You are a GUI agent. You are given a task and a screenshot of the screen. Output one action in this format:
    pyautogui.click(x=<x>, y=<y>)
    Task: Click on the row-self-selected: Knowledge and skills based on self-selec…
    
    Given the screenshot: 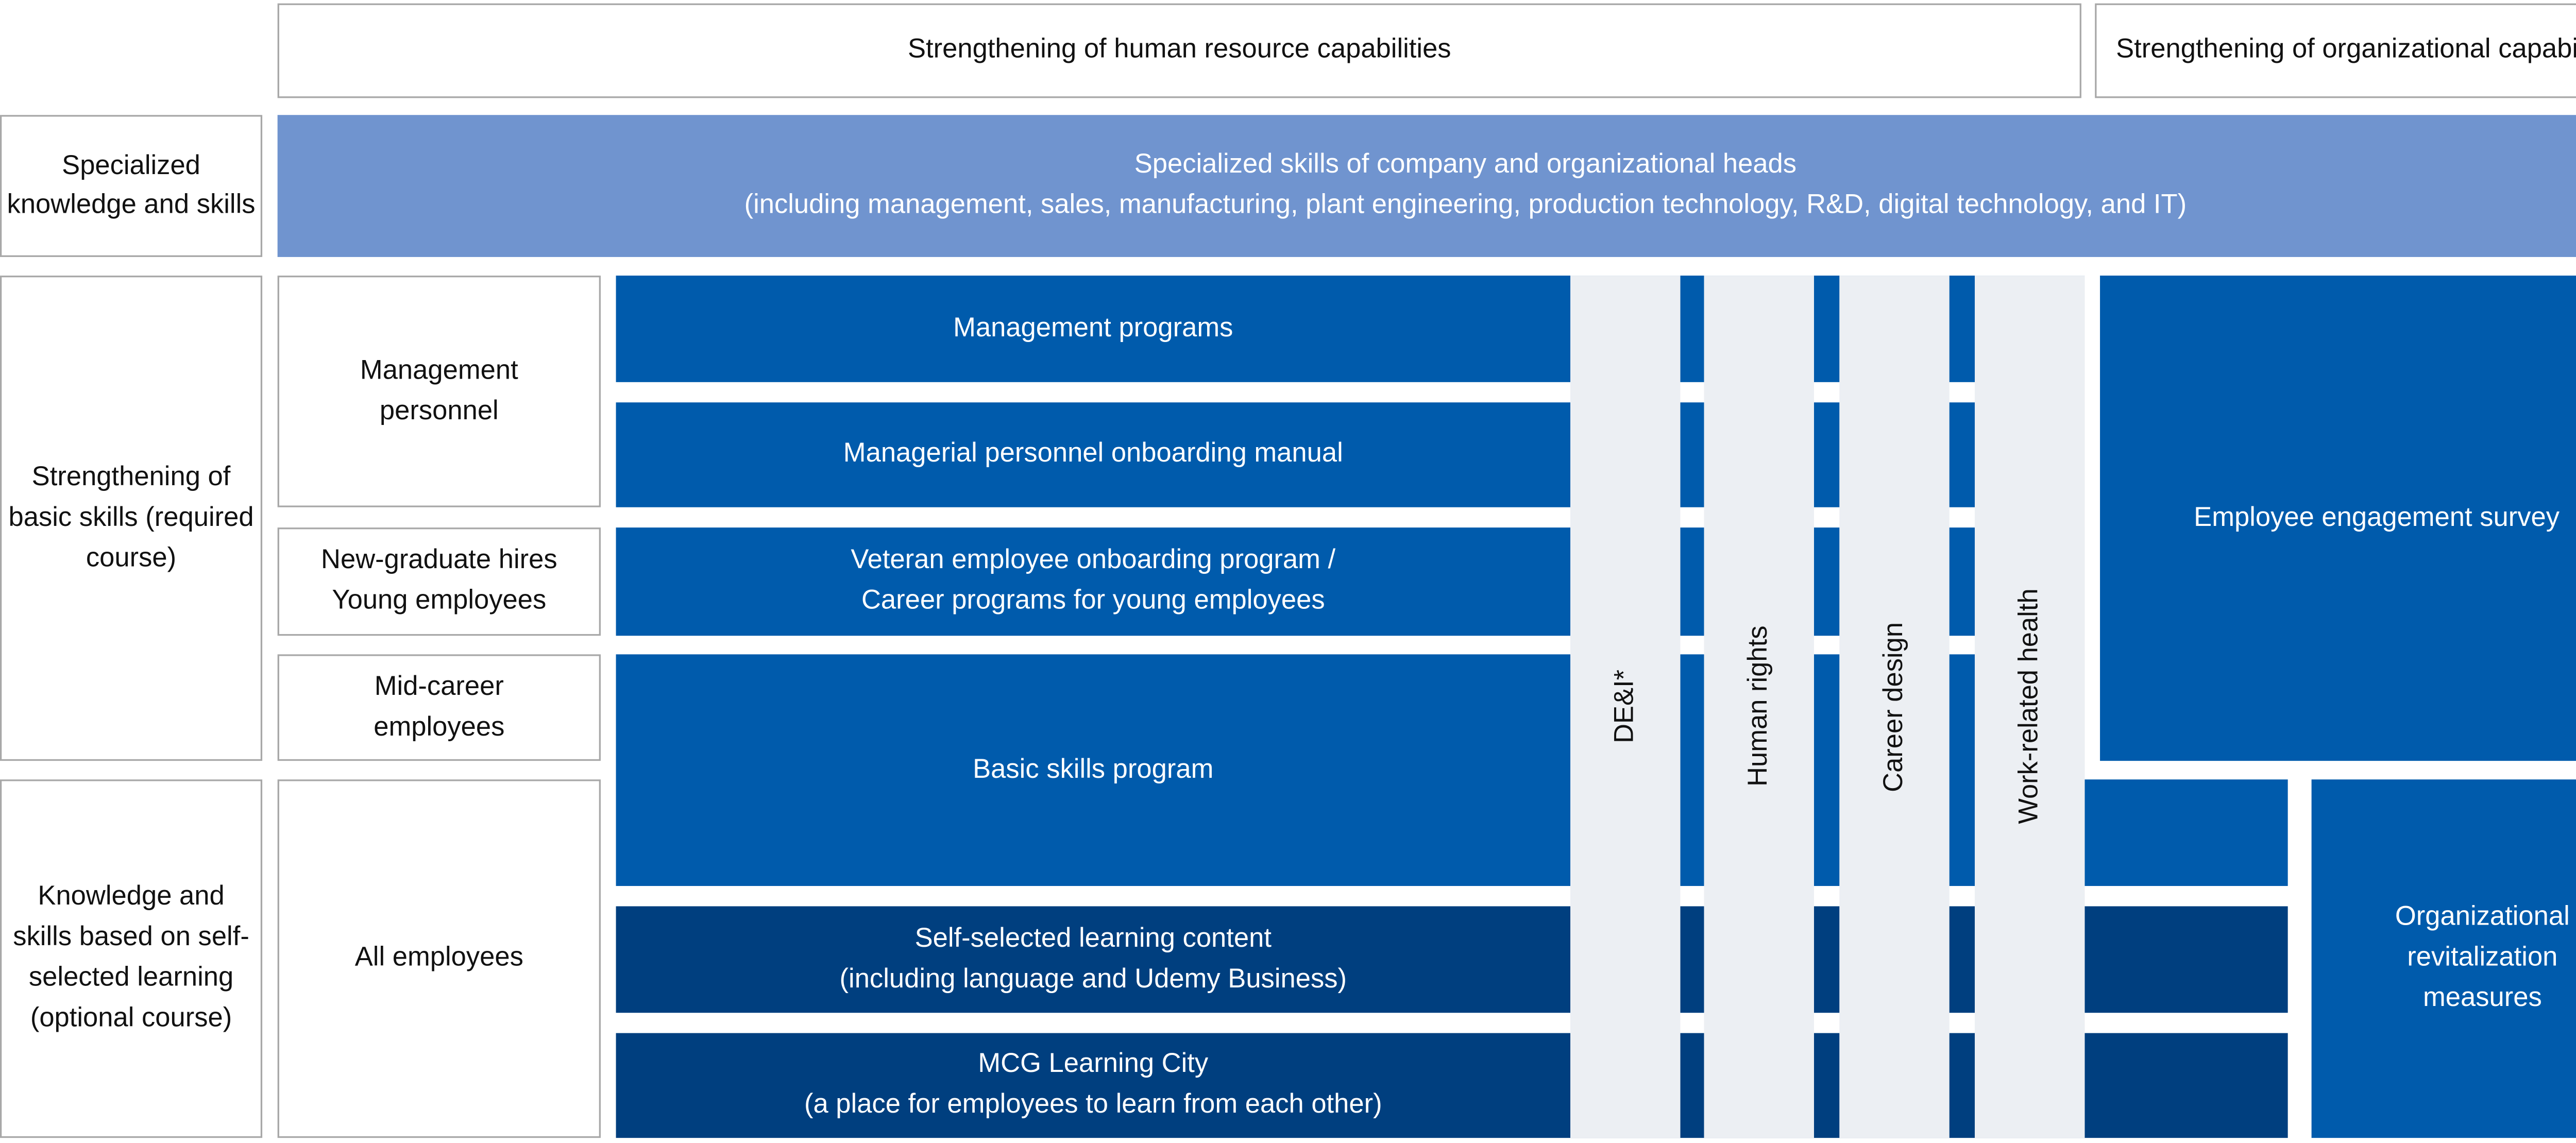 What is the action you would take?
    pyautogui.click(x=131, y=958)
    